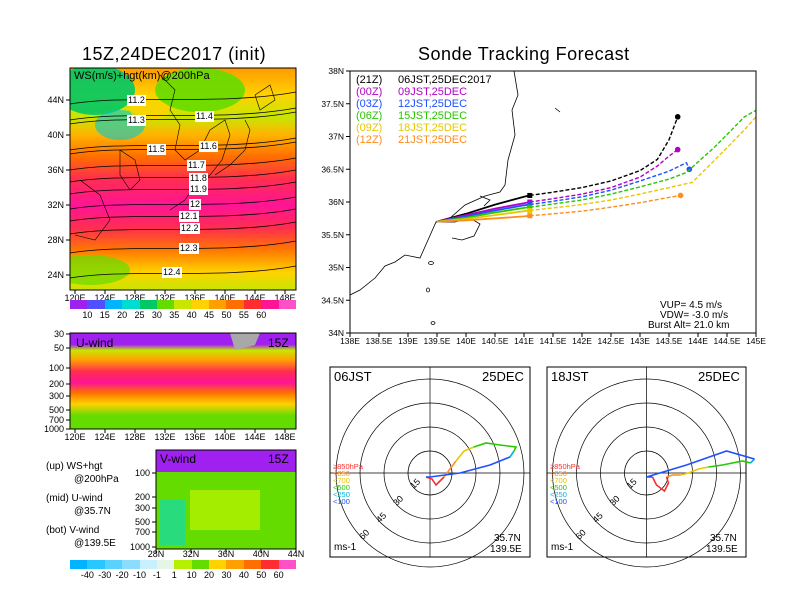 The height and width of the screenshot is (612, 792). I want to click on contour-label: 11.3, so click(136, 120).